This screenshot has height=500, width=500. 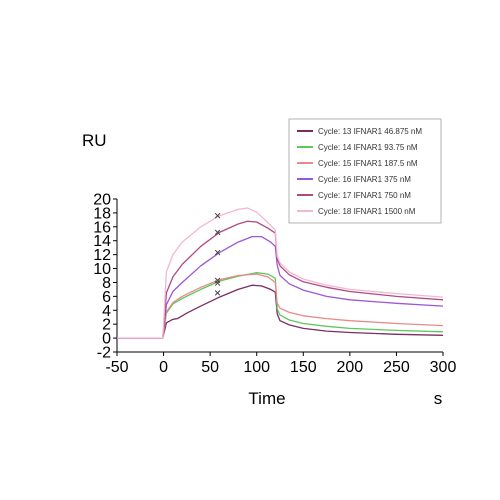 I want to click on x-tick-label: -50, so click(x=116, y=367).